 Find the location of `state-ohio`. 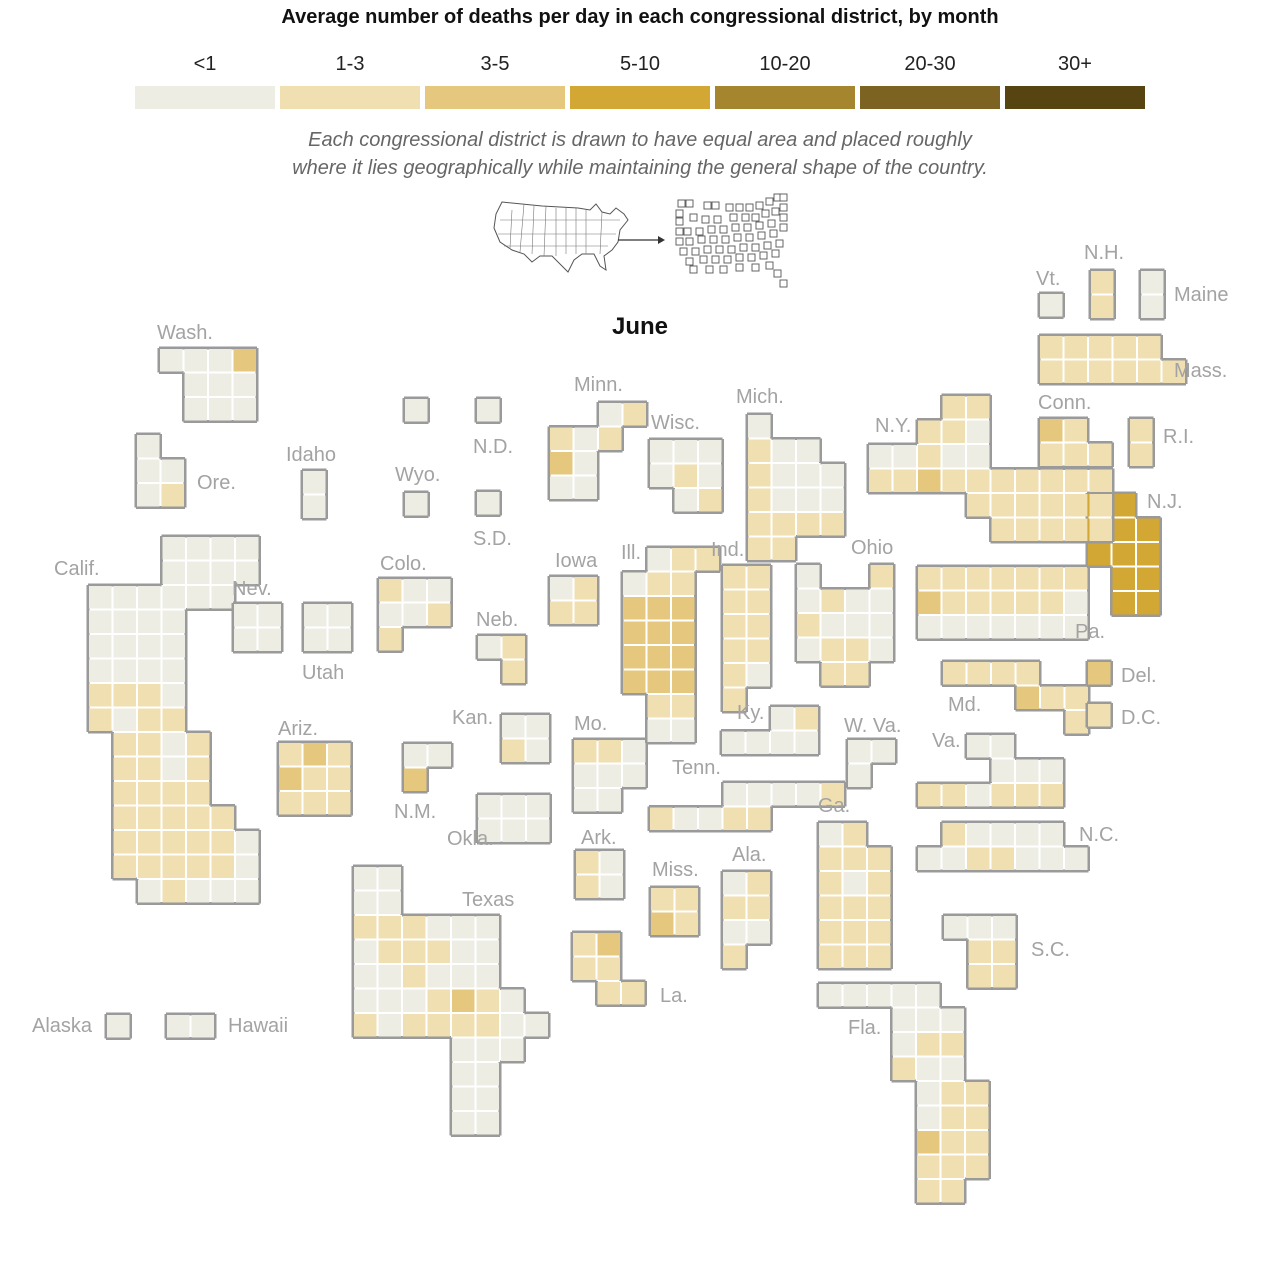

state-ohio is located at coordinates (845, 625).